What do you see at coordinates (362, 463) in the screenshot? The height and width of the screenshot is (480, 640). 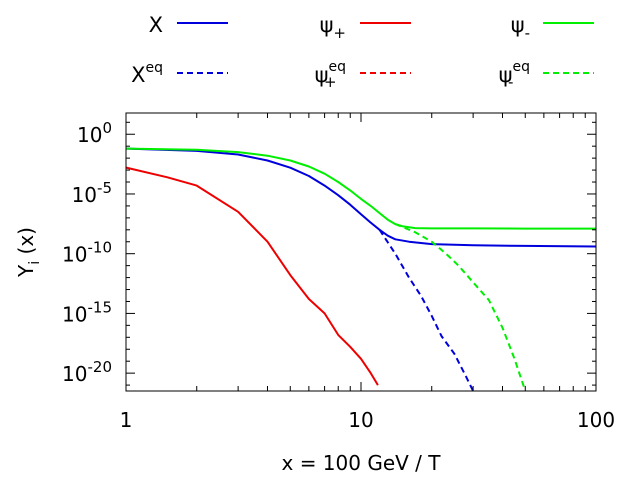 I see `x-axis-label: x = 100 GeV / T` at bounding box center [362, 463].